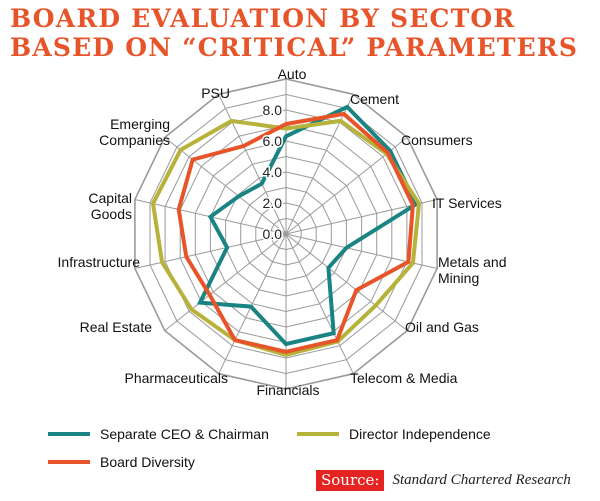 This screenshot has width=600, height=501. I want to click on axis-label-cement: Cement, so click(374, 99).